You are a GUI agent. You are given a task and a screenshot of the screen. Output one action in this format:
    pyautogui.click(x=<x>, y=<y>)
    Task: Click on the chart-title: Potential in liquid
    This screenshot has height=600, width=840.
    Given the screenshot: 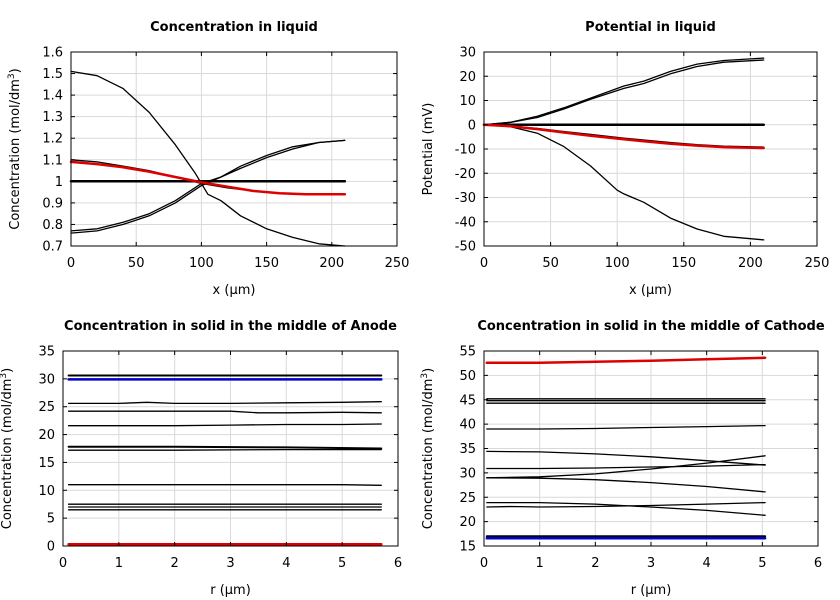 What is the action you would take?
    pyautogui.click(x=650, y=27)
    